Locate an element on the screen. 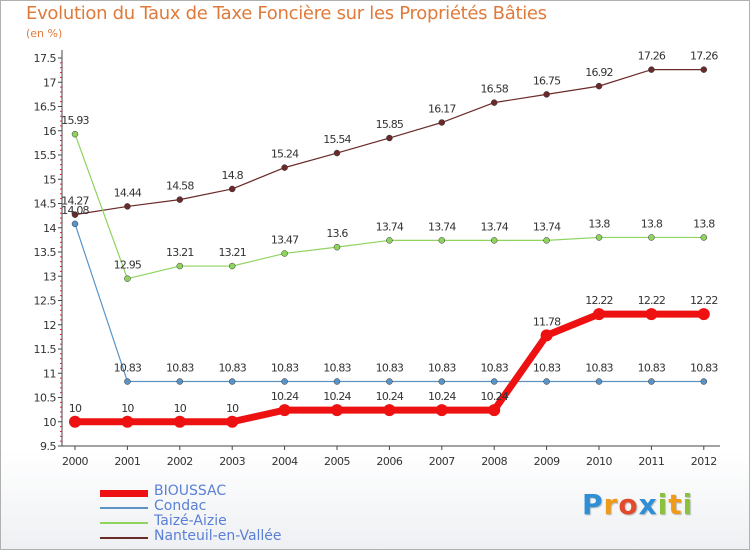 The width and height of the screenshot is (750, 550). data-label: 13.6 is located at coordinates (337, 233).